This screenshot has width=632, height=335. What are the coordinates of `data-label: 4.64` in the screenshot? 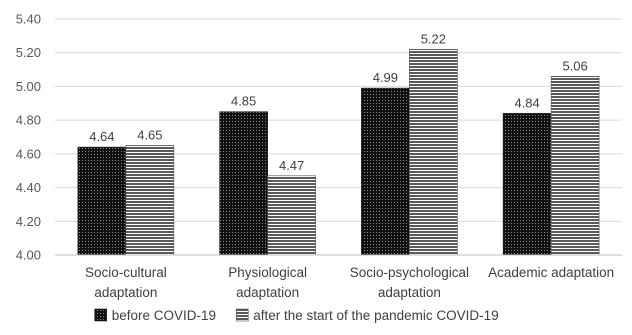 It's located at (101, 136).